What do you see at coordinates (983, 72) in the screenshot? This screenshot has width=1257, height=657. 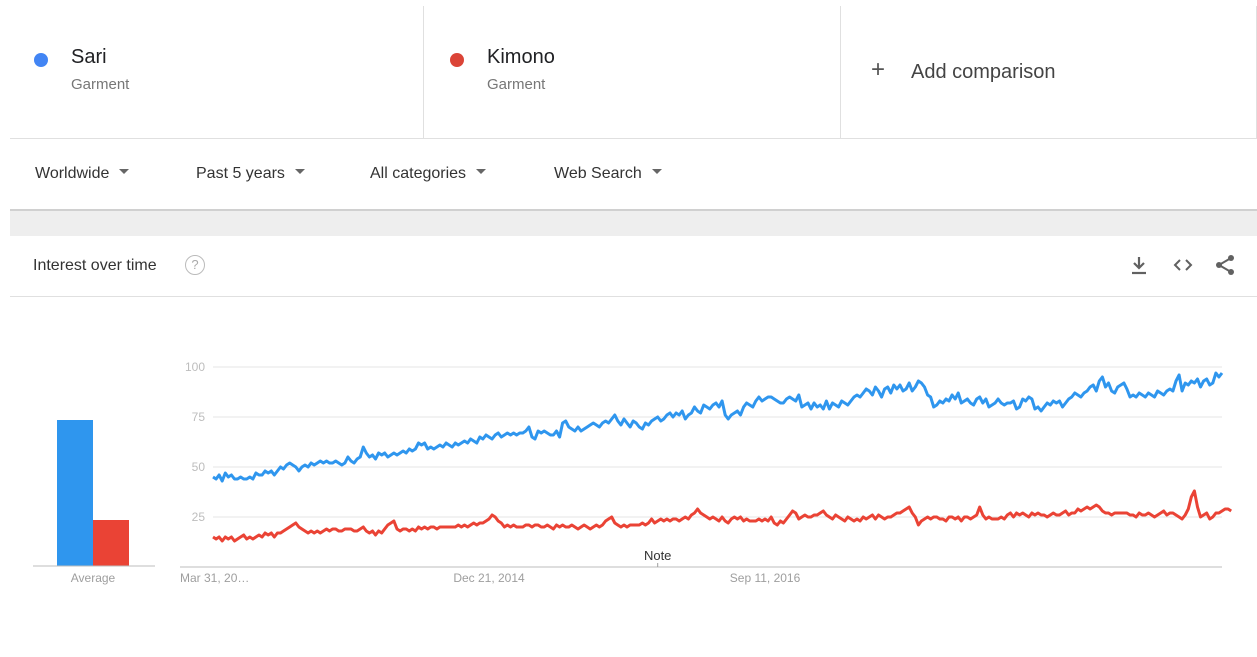 I see `add-comparison-label: Add comparison` at bounding box center [983, 72].